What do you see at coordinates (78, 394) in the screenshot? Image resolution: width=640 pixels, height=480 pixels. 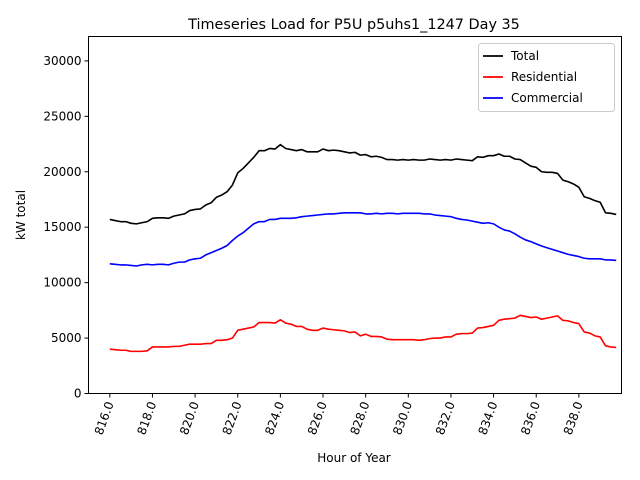 I see `y-tick-label: 0` at bounding box center [78, 394].